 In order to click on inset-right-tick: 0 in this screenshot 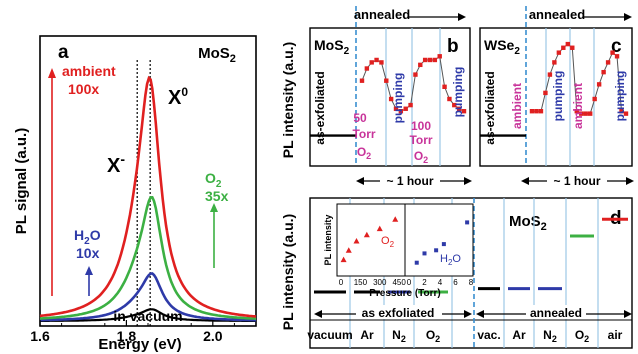, I will do `click(409, 282)`.